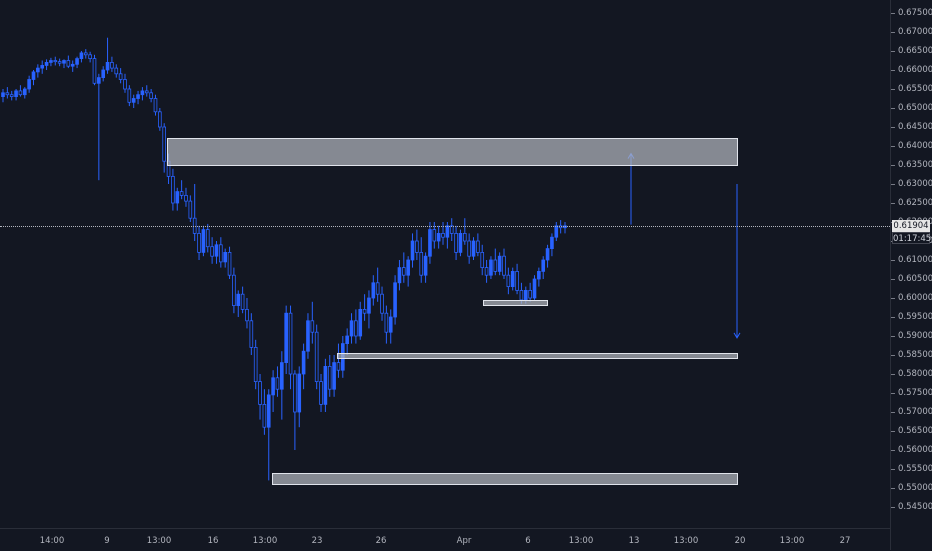  I want to click on price-tick-label: 0.59500, so click(911, 317).